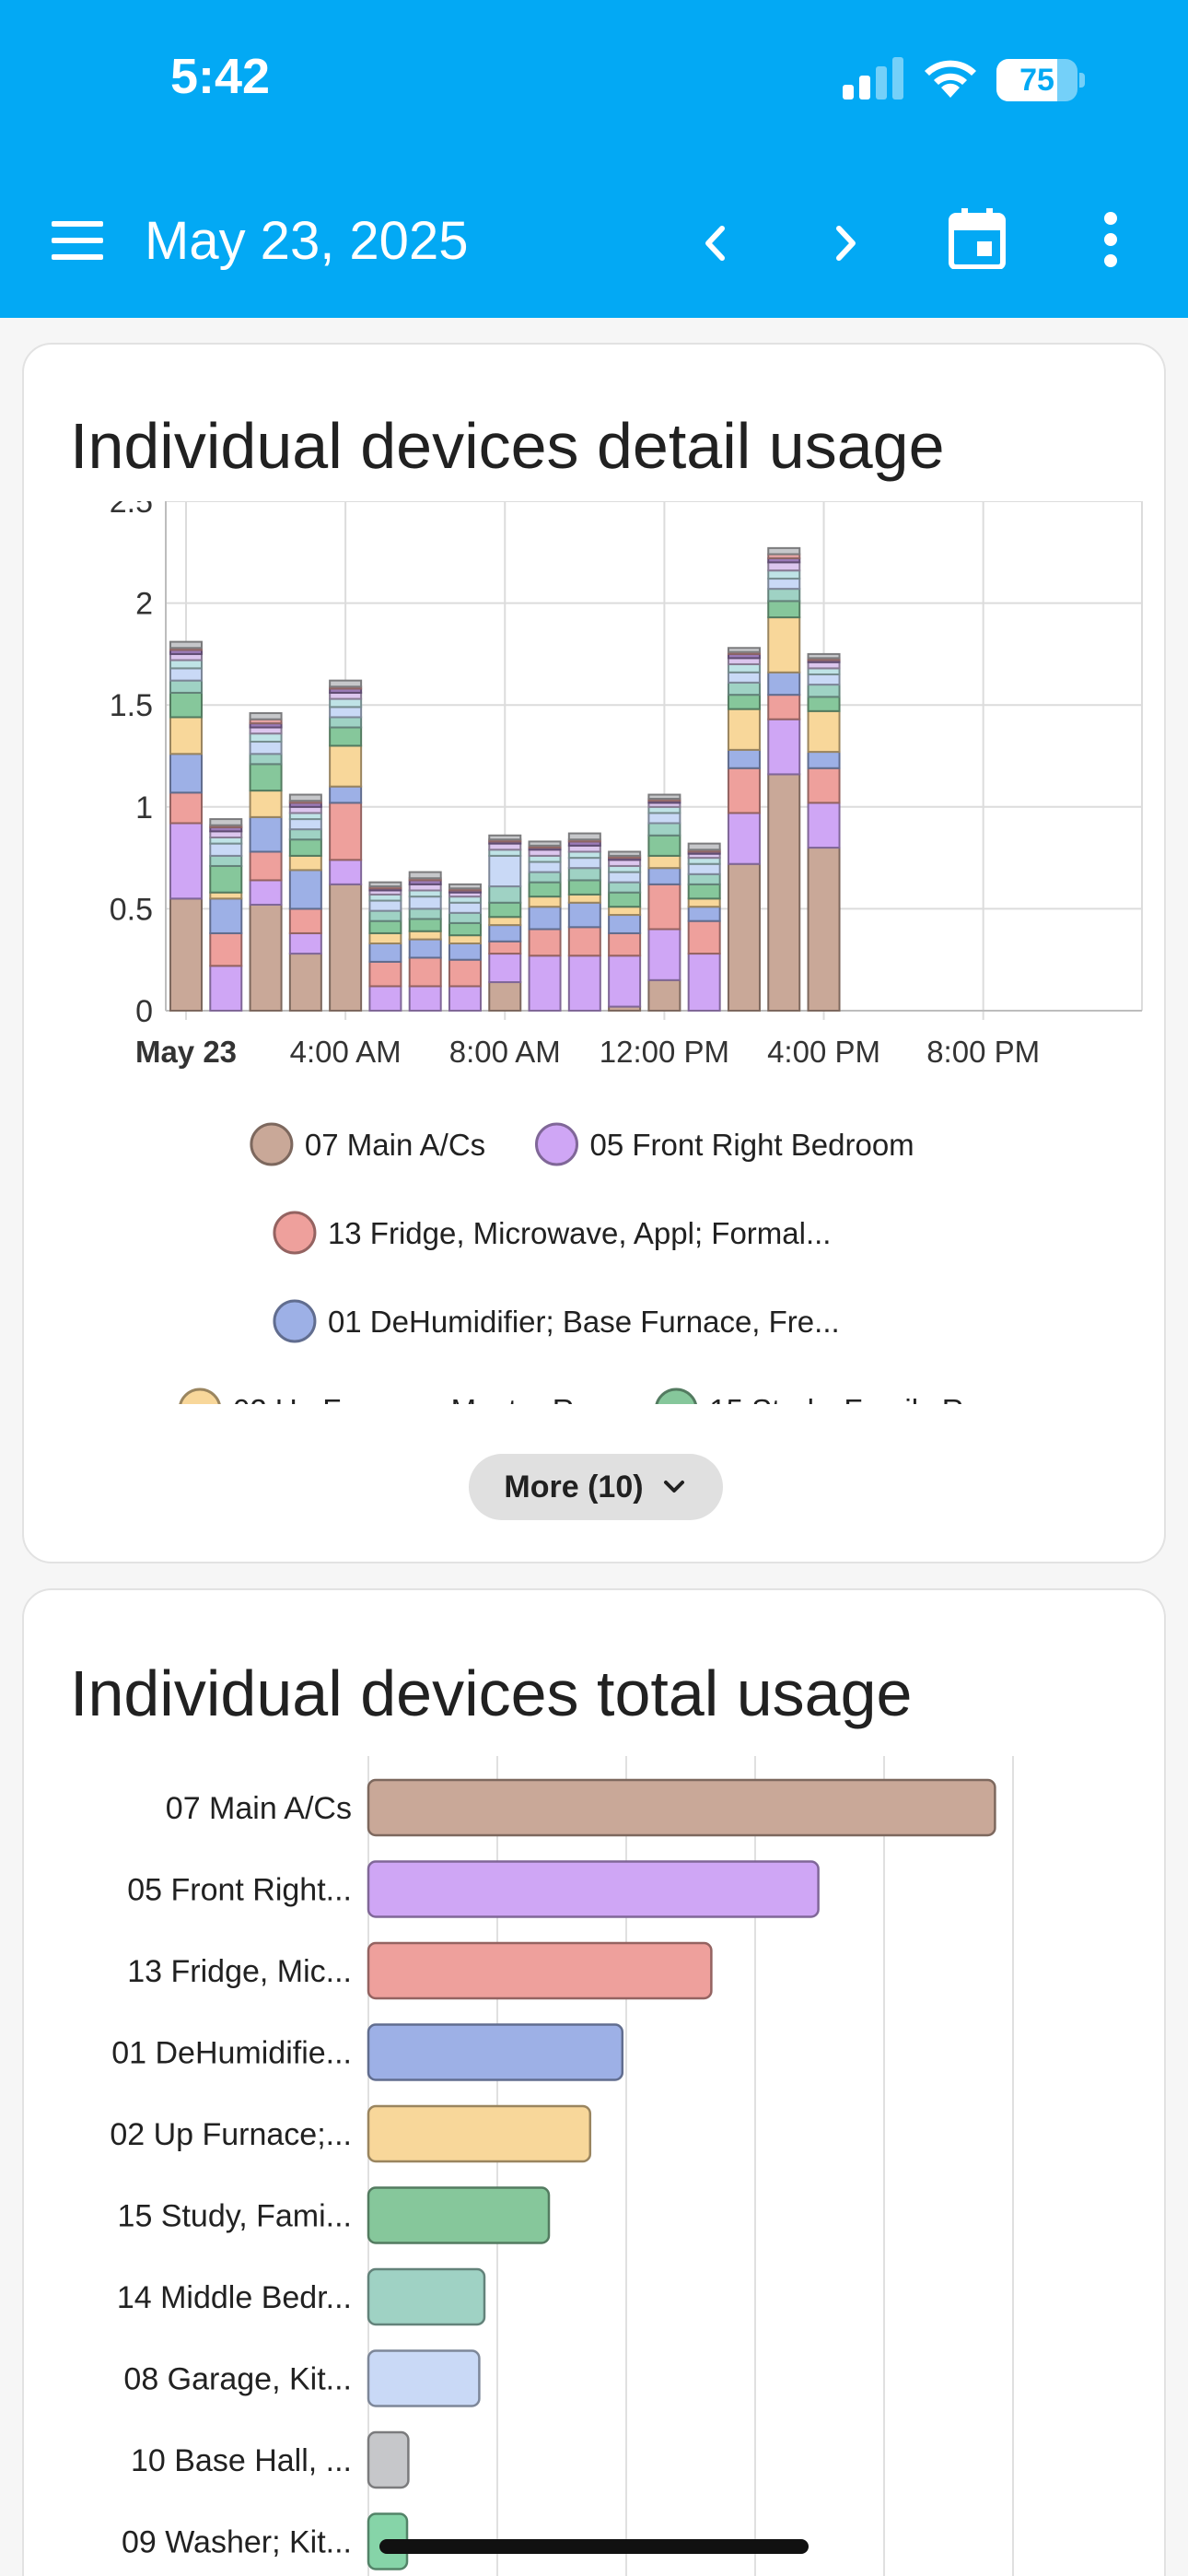 This screenshot has height=2576, width=1188. I want to click on chevron-down-icon, so click(673, 1487).